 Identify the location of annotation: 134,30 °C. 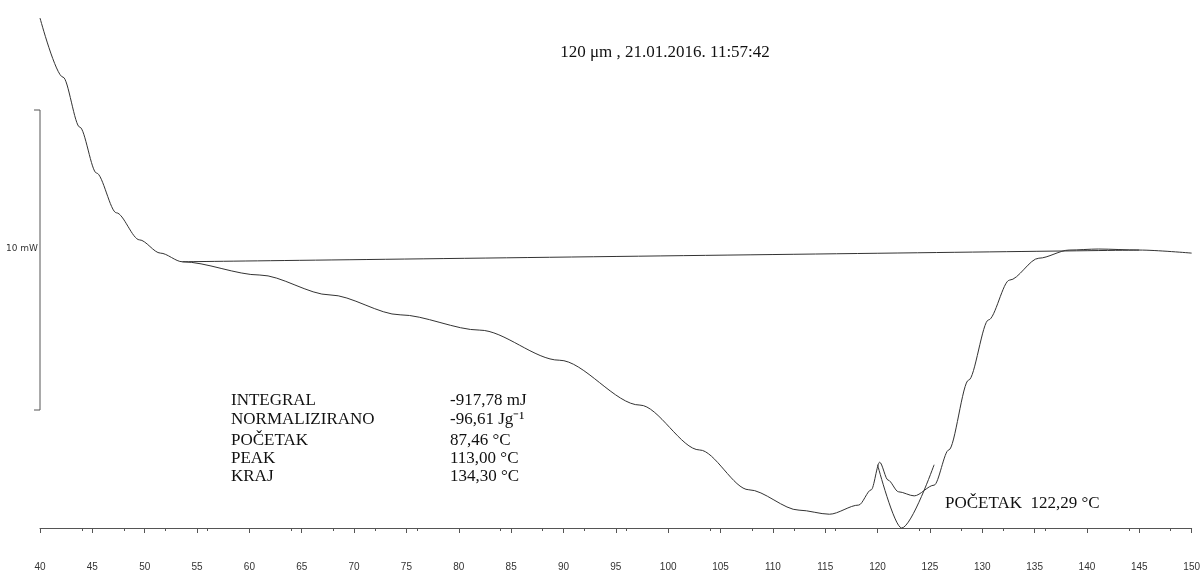
(485, 475).